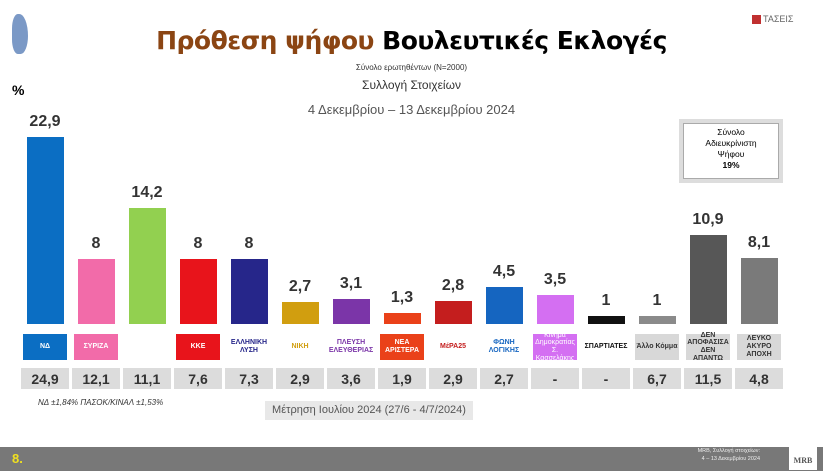 This screenshot has width=823, height=476. I want to click on value-label: 2,8, so click(453, 286).